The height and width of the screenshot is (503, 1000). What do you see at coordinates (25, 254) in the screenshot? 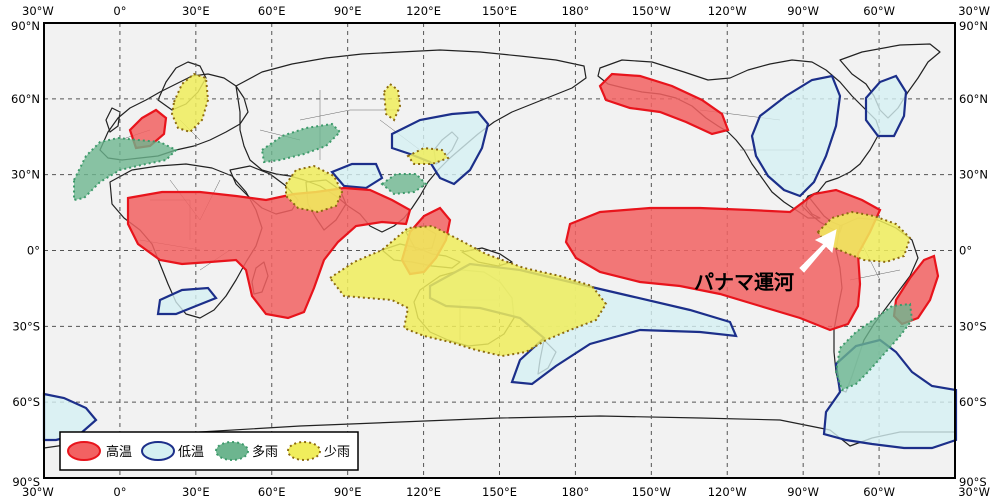
I see `latitude-labels-left: 90°N 60°N 30°N 0° 30°S 60°S 90°S` at bounding box center [25, 254].